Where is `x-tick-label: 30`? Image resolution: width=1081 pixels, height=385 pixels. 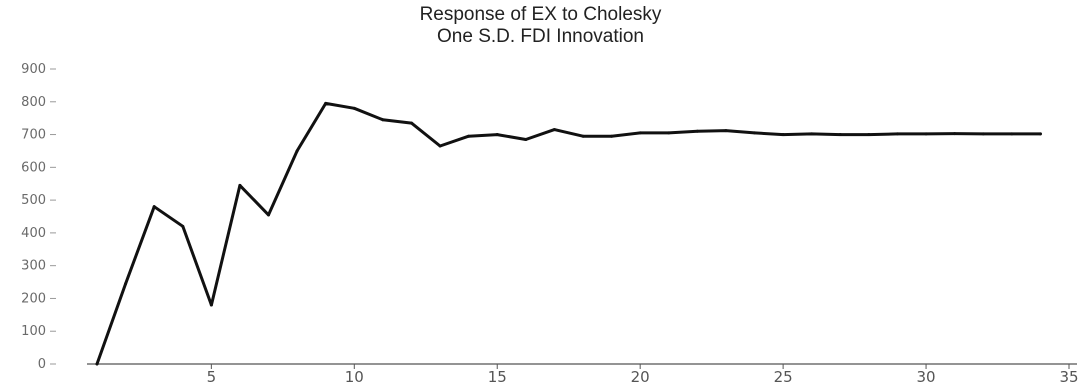 x-tick-label: 30 is located at coordinates (926, 376).